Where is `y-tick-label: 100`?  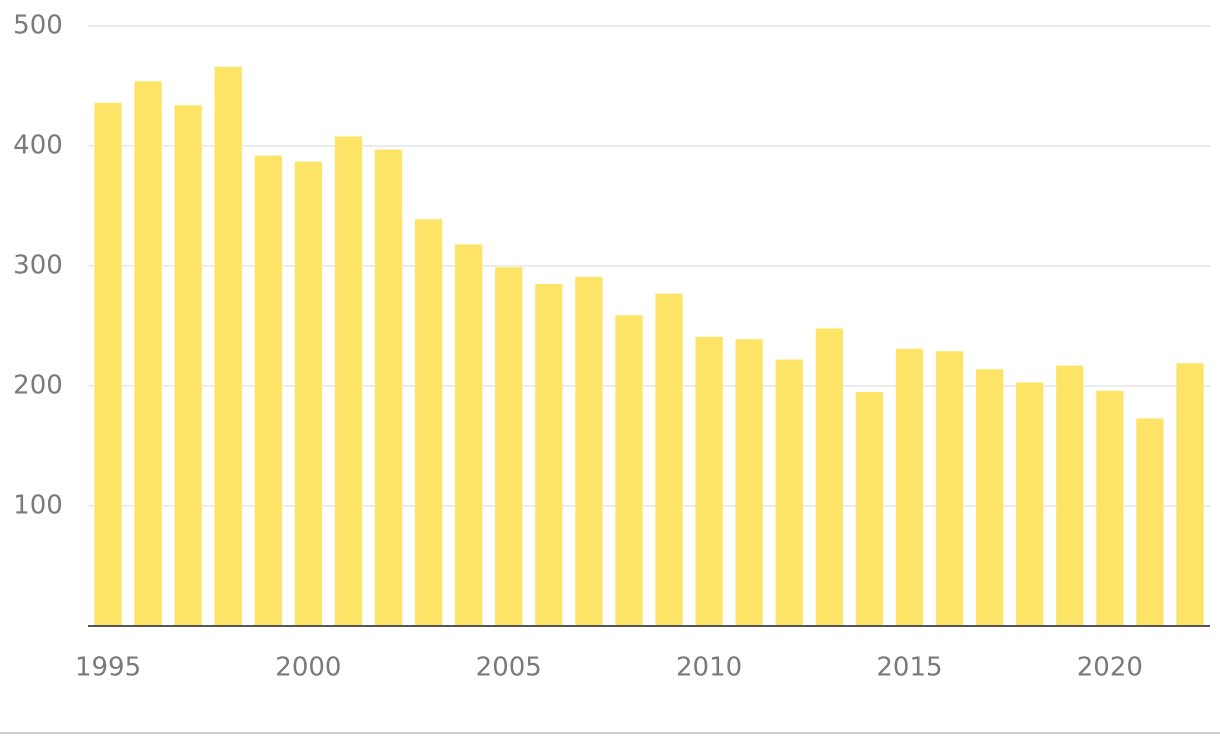
y-tick-label: 100 is located at coordinates (38, 506).